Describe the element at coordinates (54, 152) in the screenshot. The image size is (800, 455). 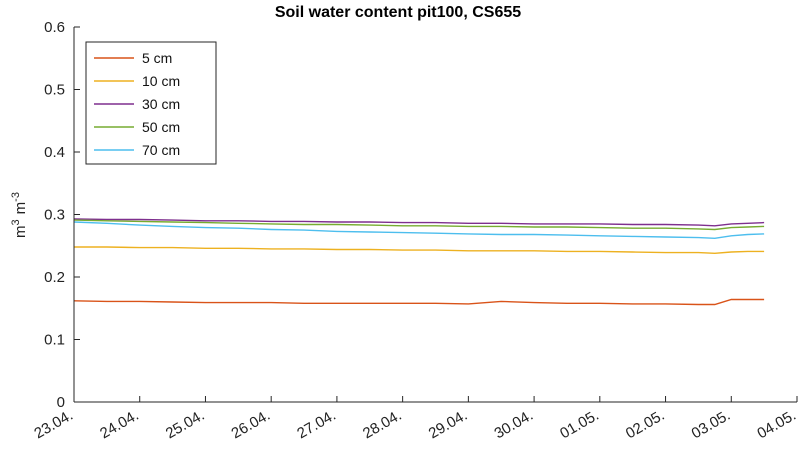
I see `y-tick-label: 0.4` at that location.